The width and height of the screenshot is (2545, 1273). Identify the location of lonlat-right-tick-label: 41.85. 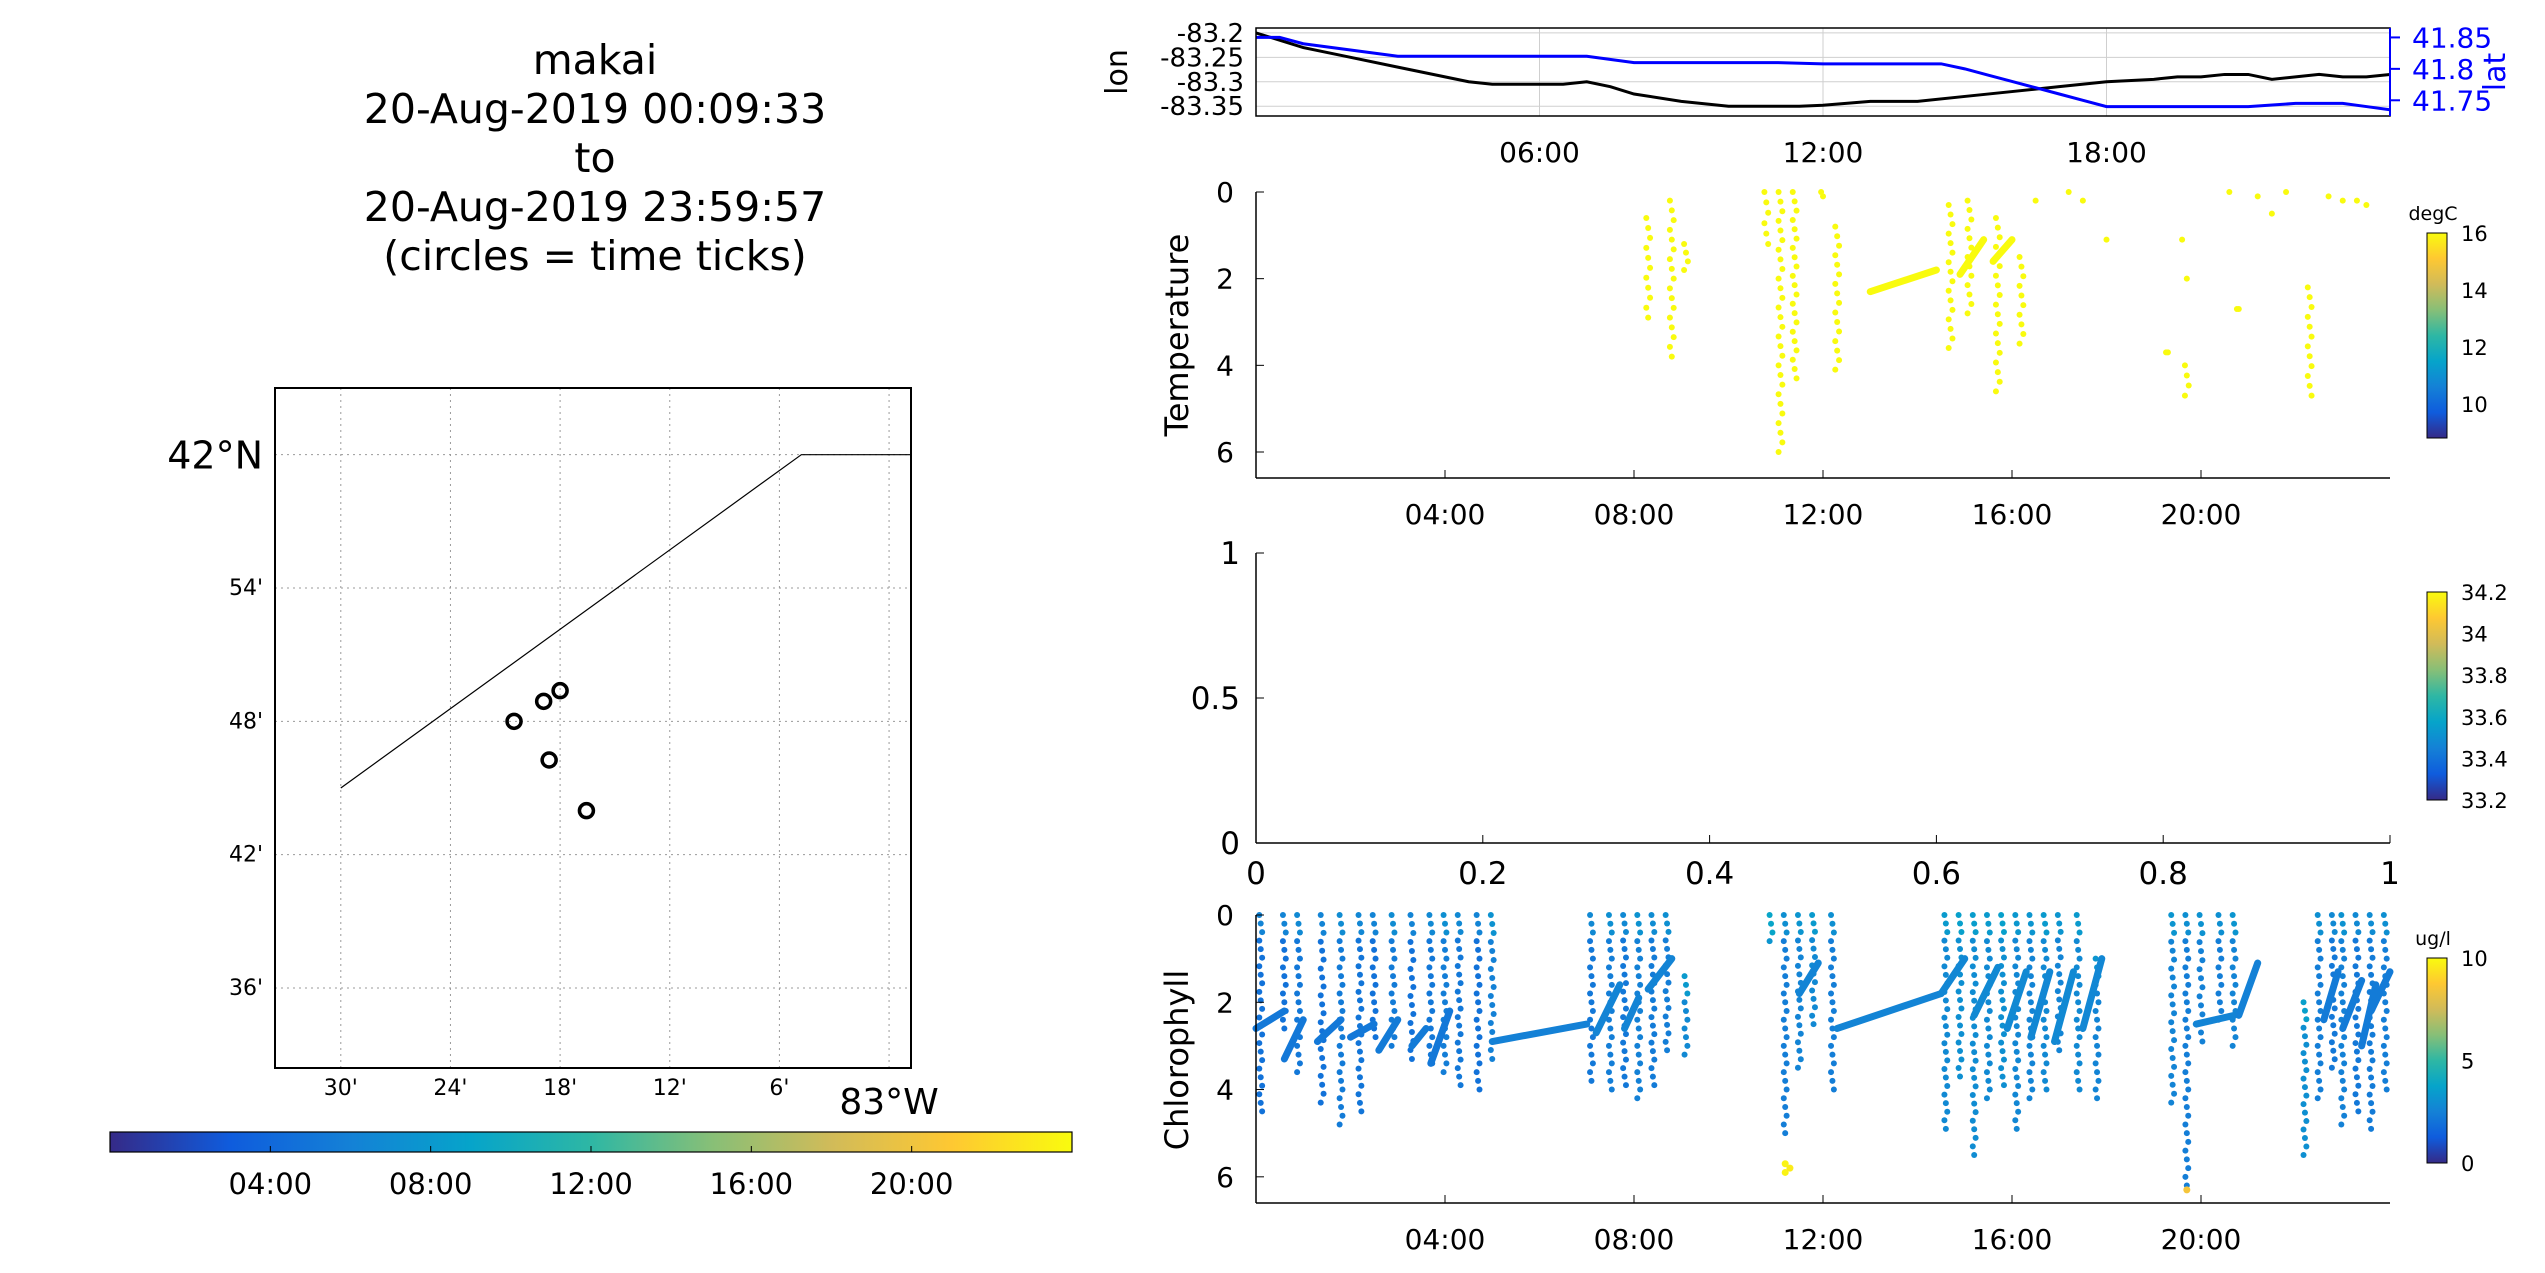
(2452, 37).